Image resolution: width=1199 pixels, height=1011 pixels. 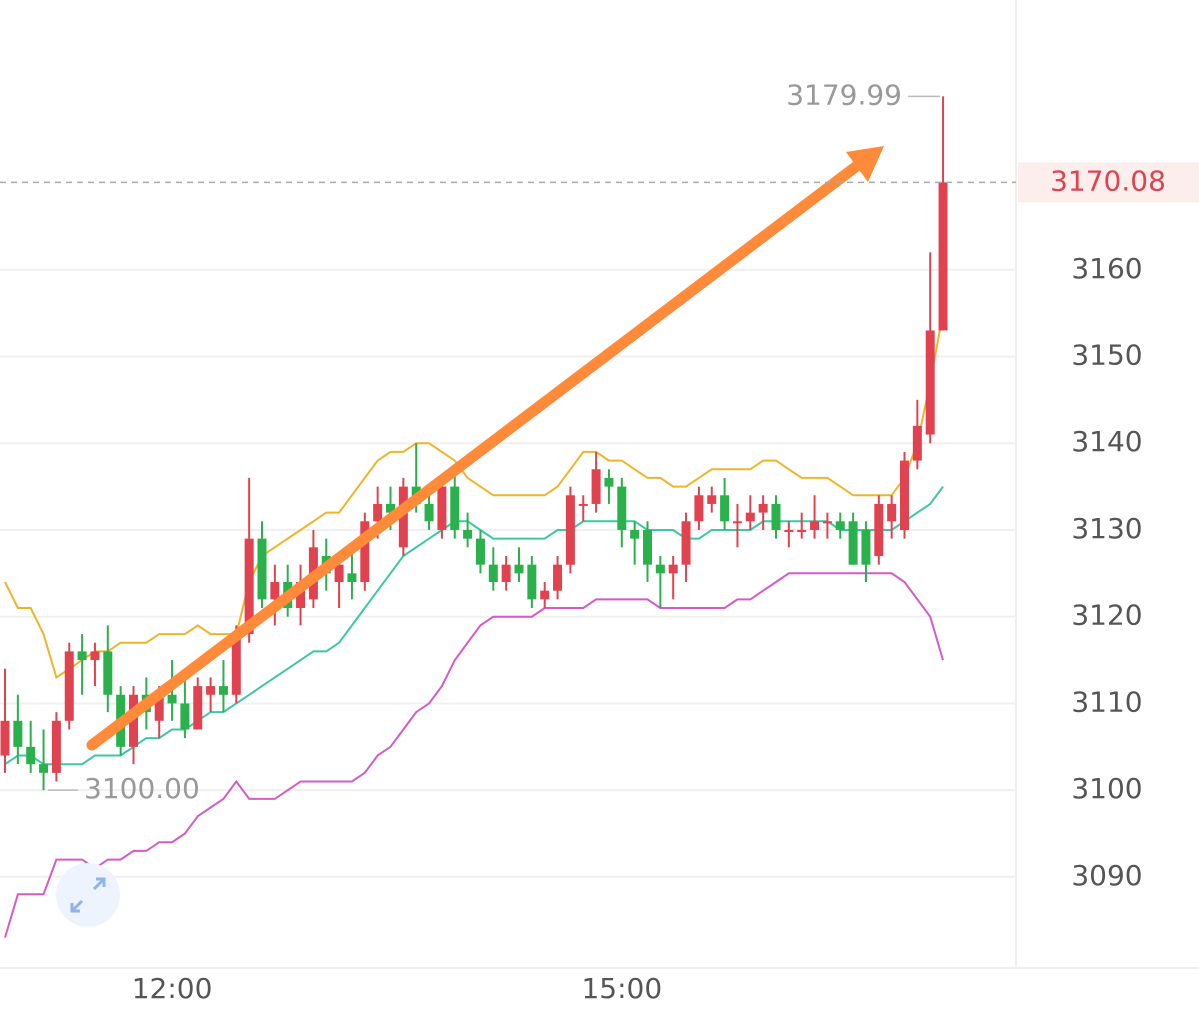 What do you see at coordinates (621, 988) in the screenshot?
I see `x-tick-label: 15:00` at bounding box center [621, 988].